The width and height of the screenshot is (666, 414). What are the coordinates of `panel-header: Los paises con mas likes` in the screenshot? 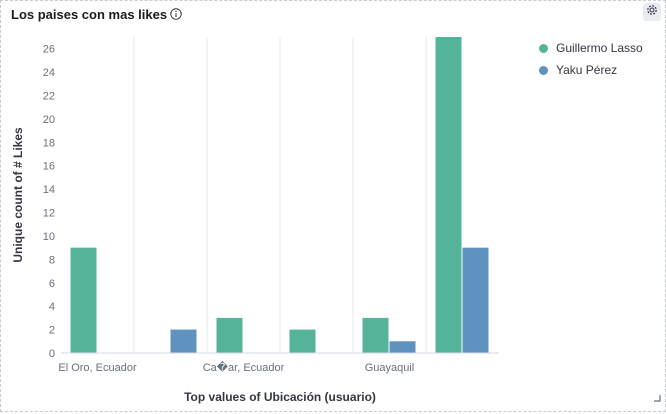 It's located at (96, 14).